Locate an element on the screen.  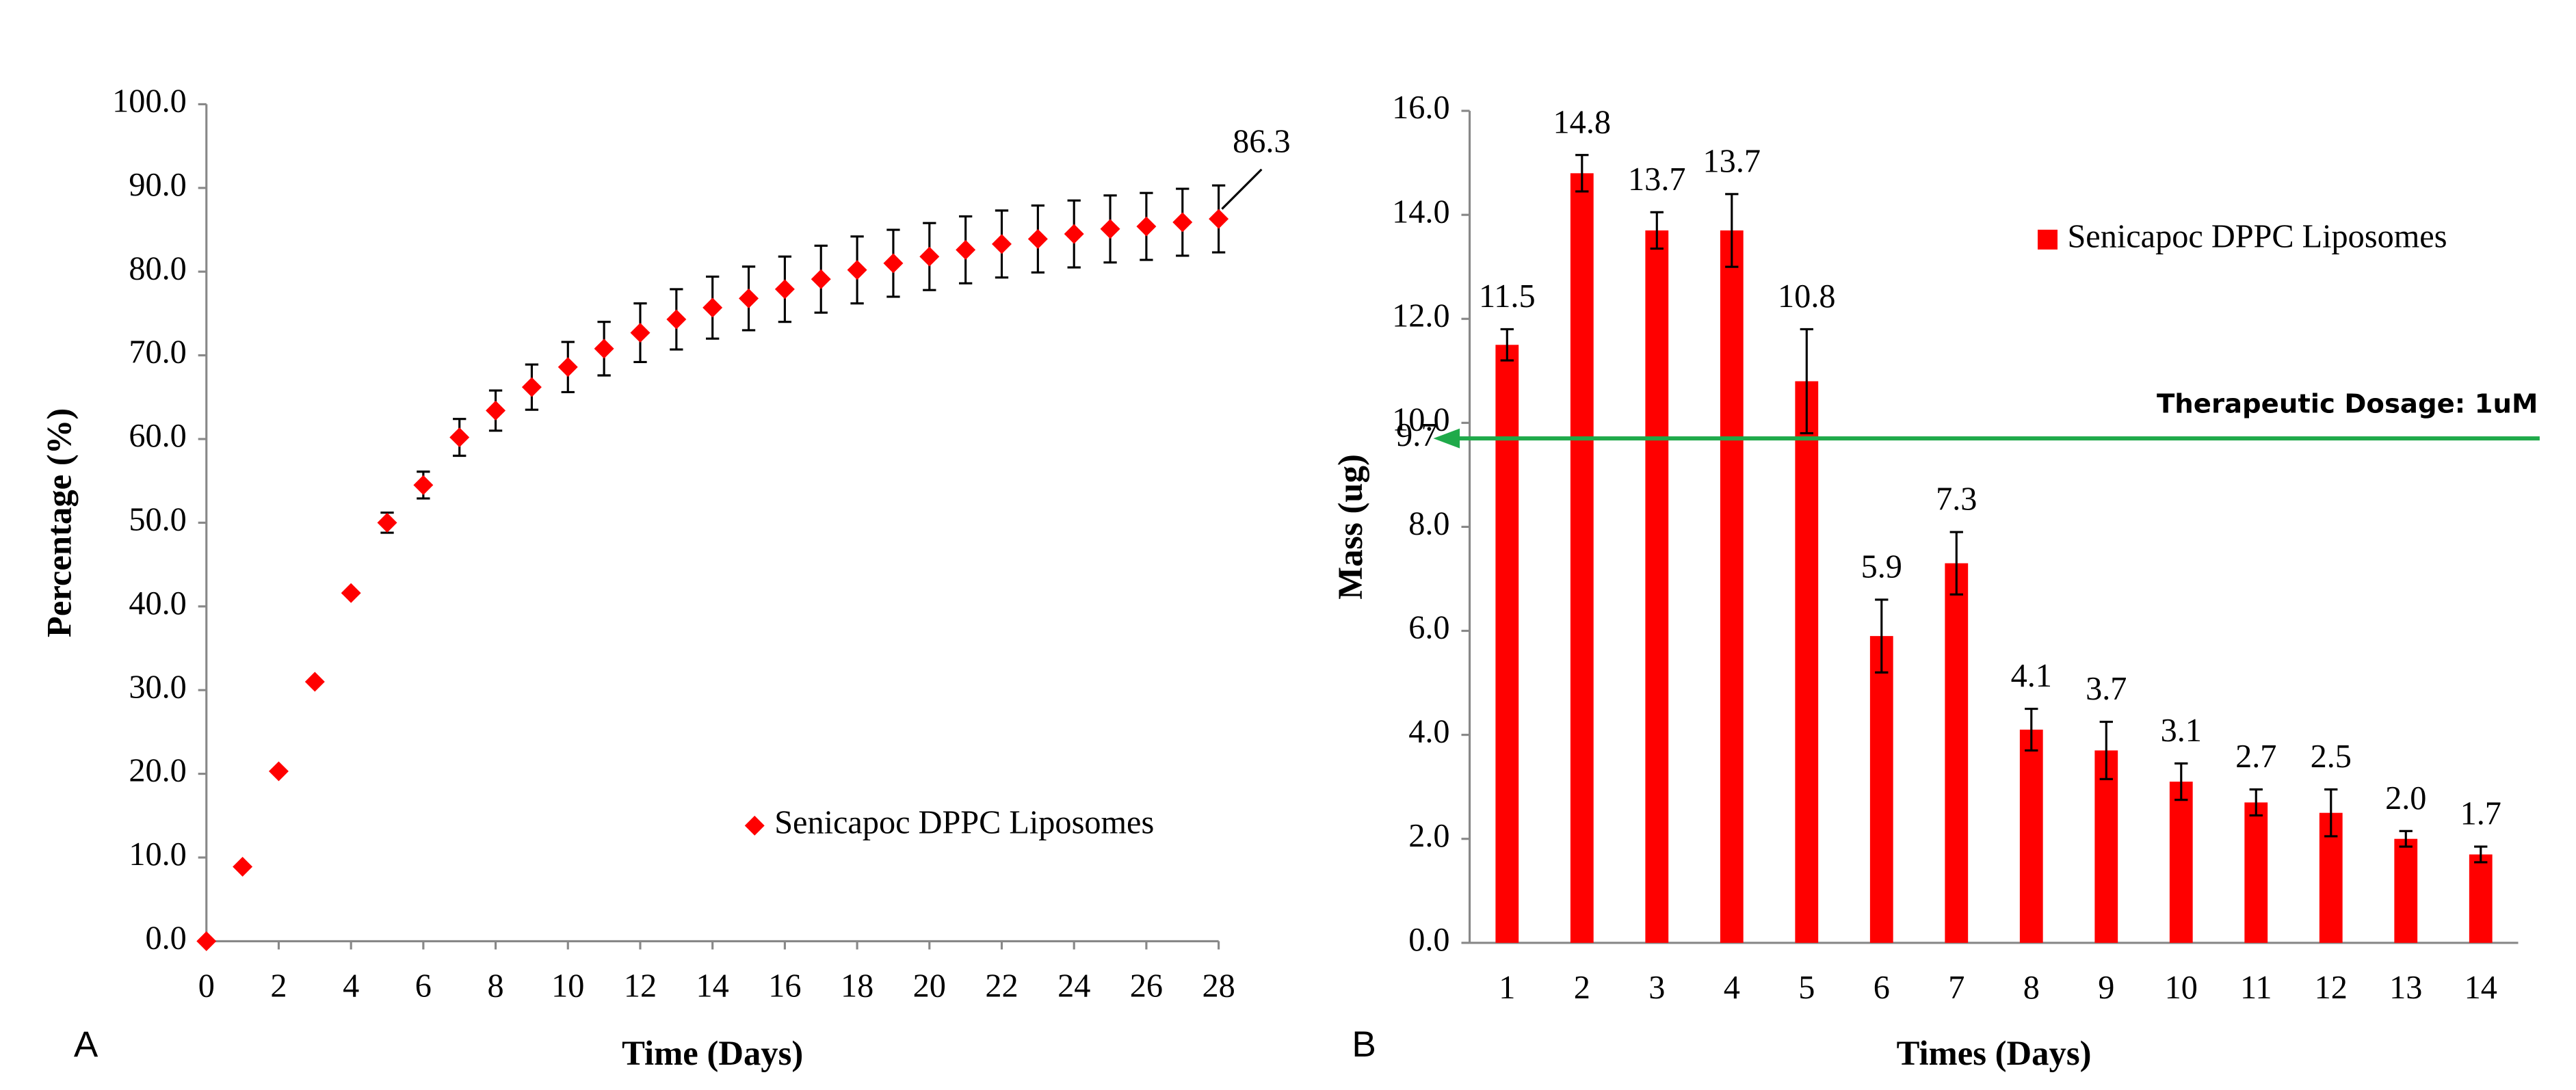
y-tick-label: 8.0 is located at coordinates (1428, 524).